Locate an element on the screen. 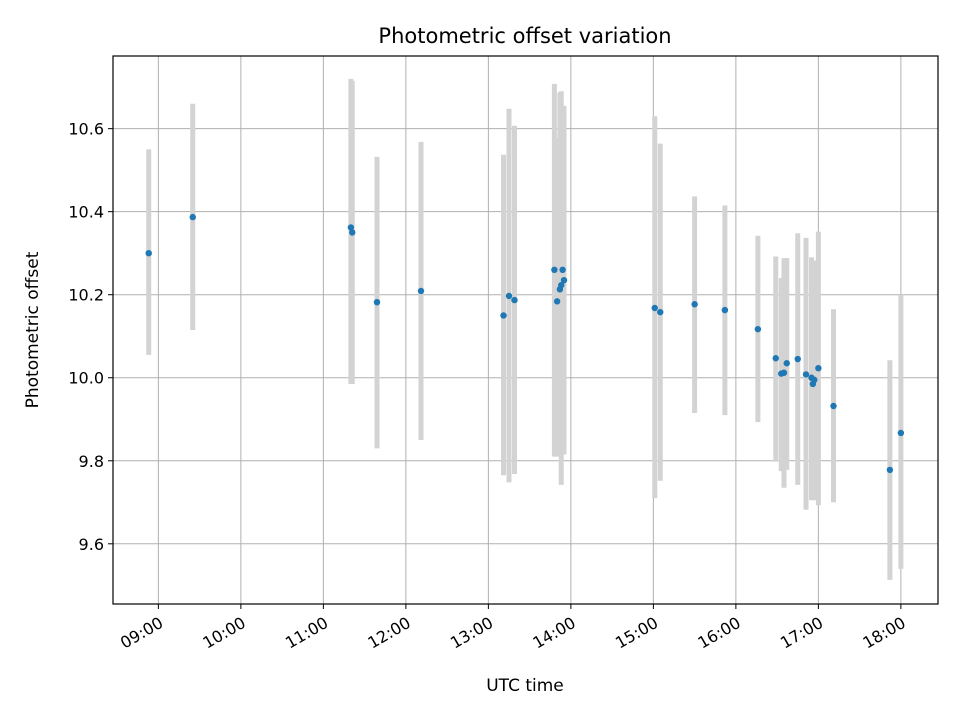 Image resolution: width=960 pixels, height=720 pixels. y-tick-label: 10.4 is located at coordinates (86, 212).